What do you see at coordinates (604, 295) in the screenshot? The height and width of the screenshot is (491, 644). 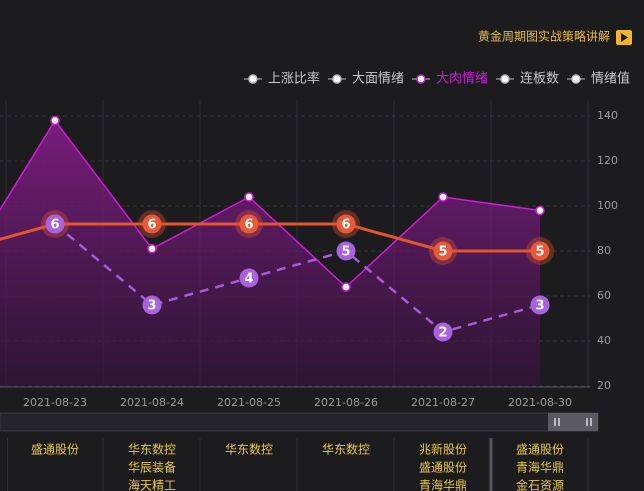 I see `y-tick-label: 60` at bounding box center [604, 295].